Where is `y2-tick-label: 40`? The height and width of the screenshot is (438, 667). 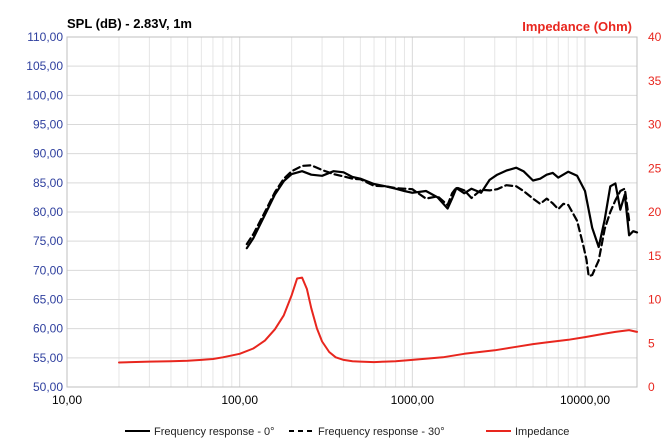
y2-tick-label: 40 is located at coordinates (655, 37).